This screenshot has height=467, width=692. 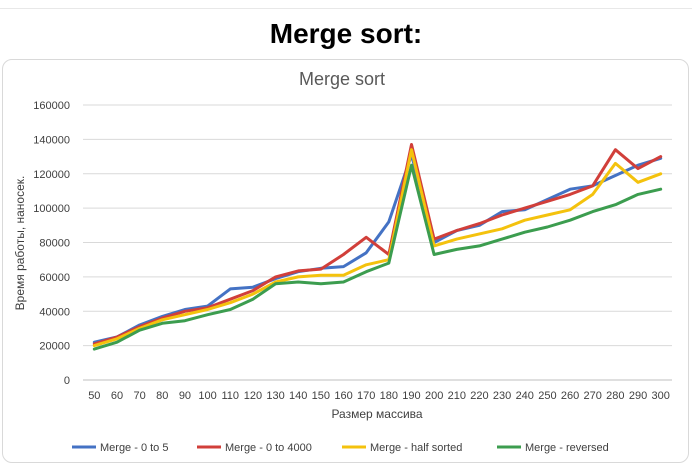 What do you see at coordinates (51, 209) in the screenshot?
I see `y-tick-label: 100000` at bounding box center [51, 209].